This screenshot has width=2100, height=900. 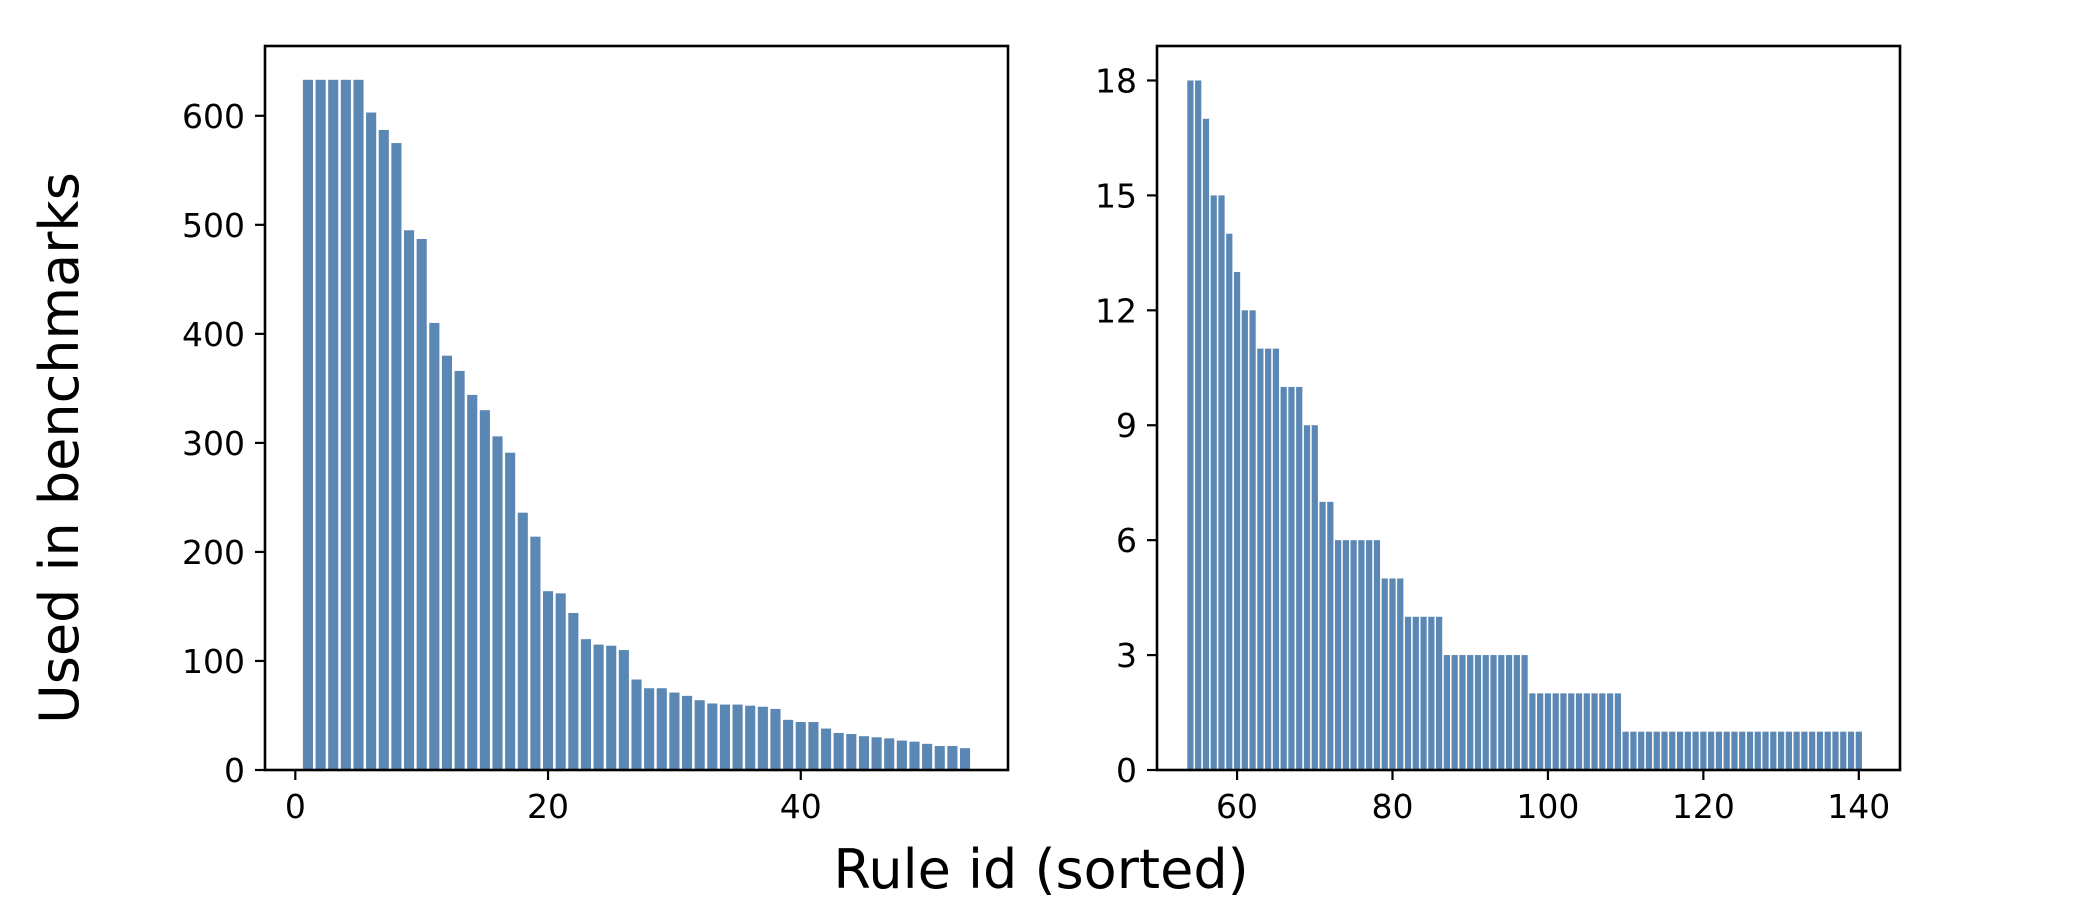 What do you see at coordinates (213, 661) in the screenshot?
I see `y-tick-label: 100` at bounding box center [213, 661].